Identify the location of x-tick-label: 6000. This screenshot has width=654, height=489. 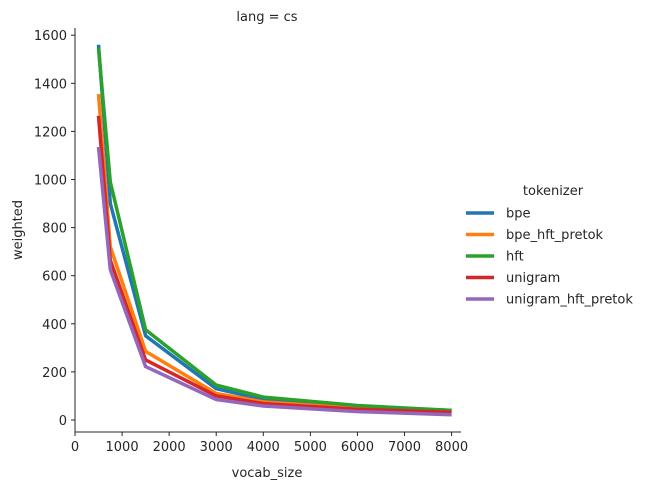
(357, 447).